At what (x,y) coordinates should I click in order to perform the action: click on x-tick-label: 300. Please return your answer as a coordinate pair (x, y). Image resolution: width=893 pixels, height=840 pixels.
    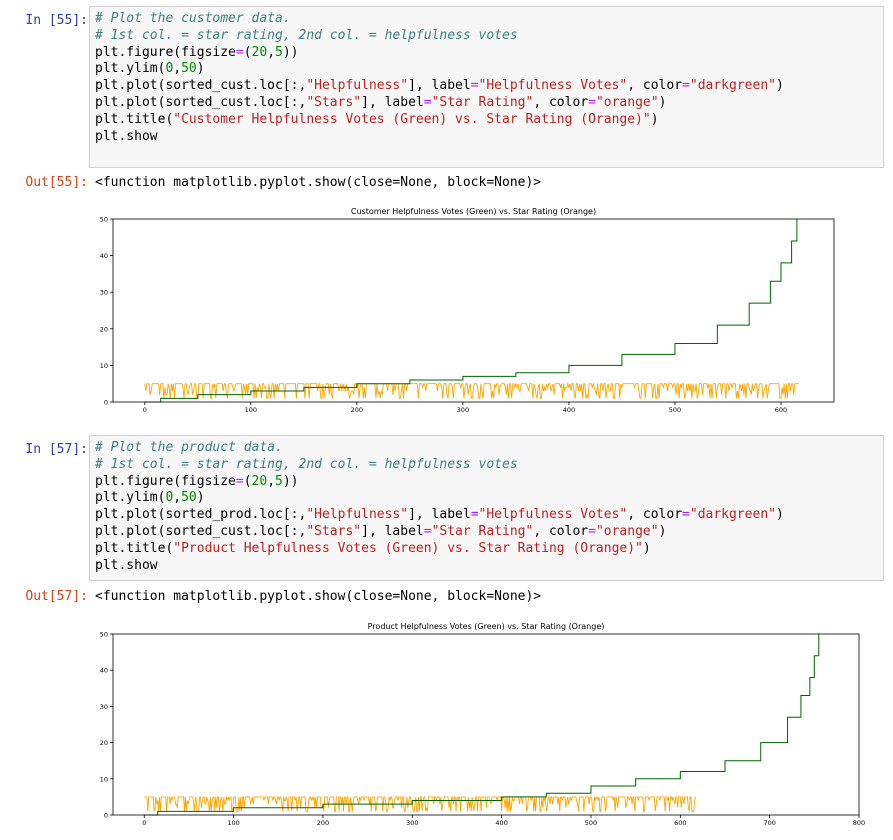
    Looking at the image, I should click on (463, 410).